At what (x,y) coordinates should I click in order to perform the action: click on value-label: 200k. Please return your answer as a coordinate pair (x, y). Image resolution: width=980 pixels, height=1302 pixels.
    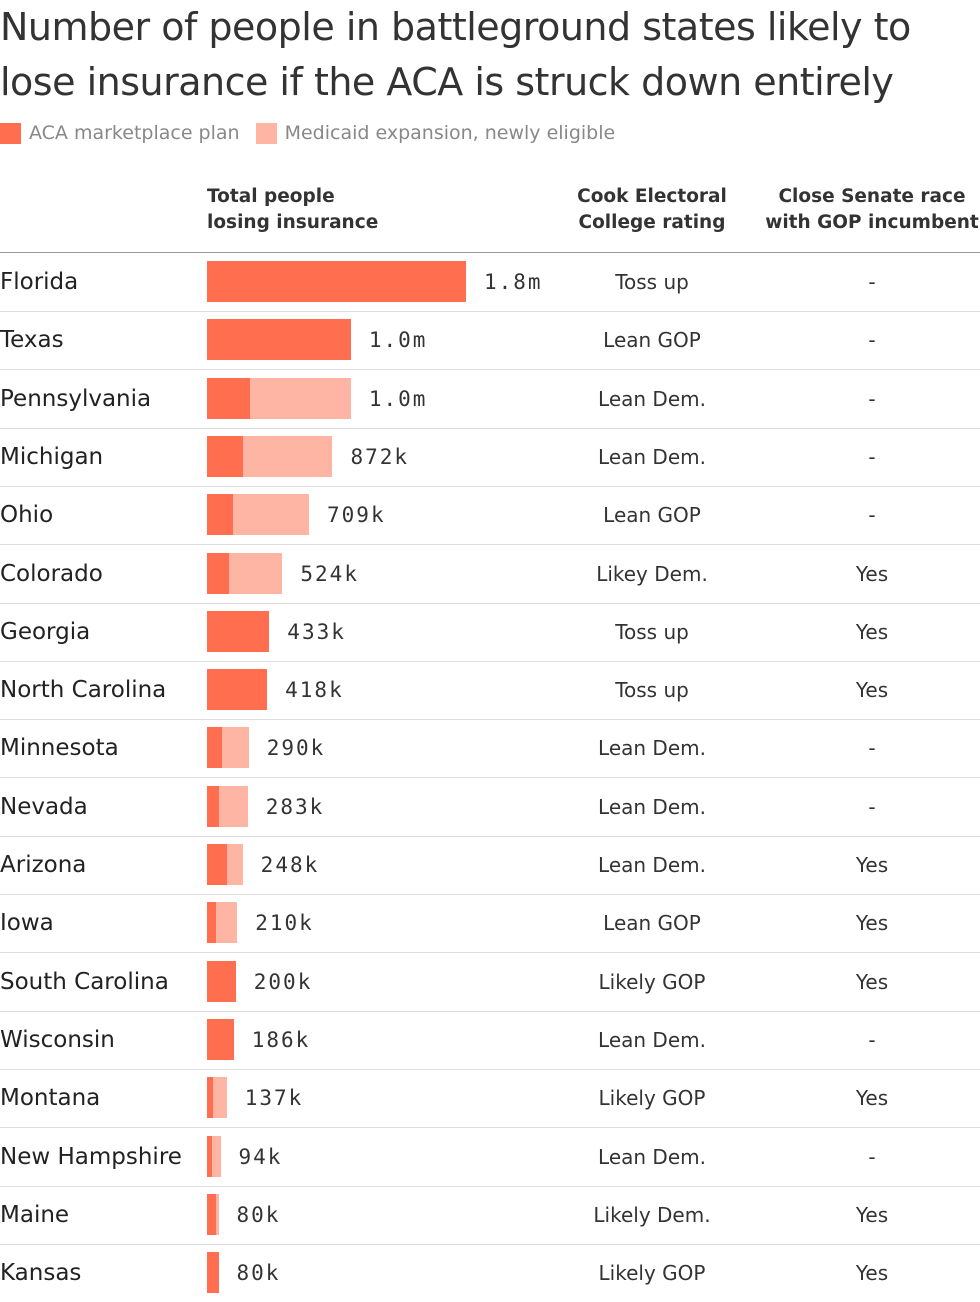
    Looking at the image, I should click on (283, 981).